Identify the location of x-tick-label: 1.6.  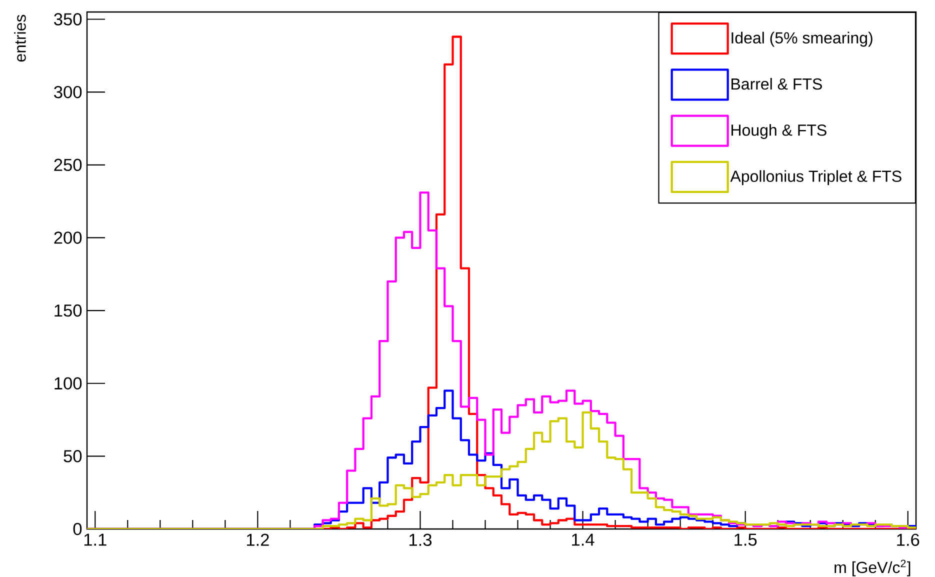
(908, 540).